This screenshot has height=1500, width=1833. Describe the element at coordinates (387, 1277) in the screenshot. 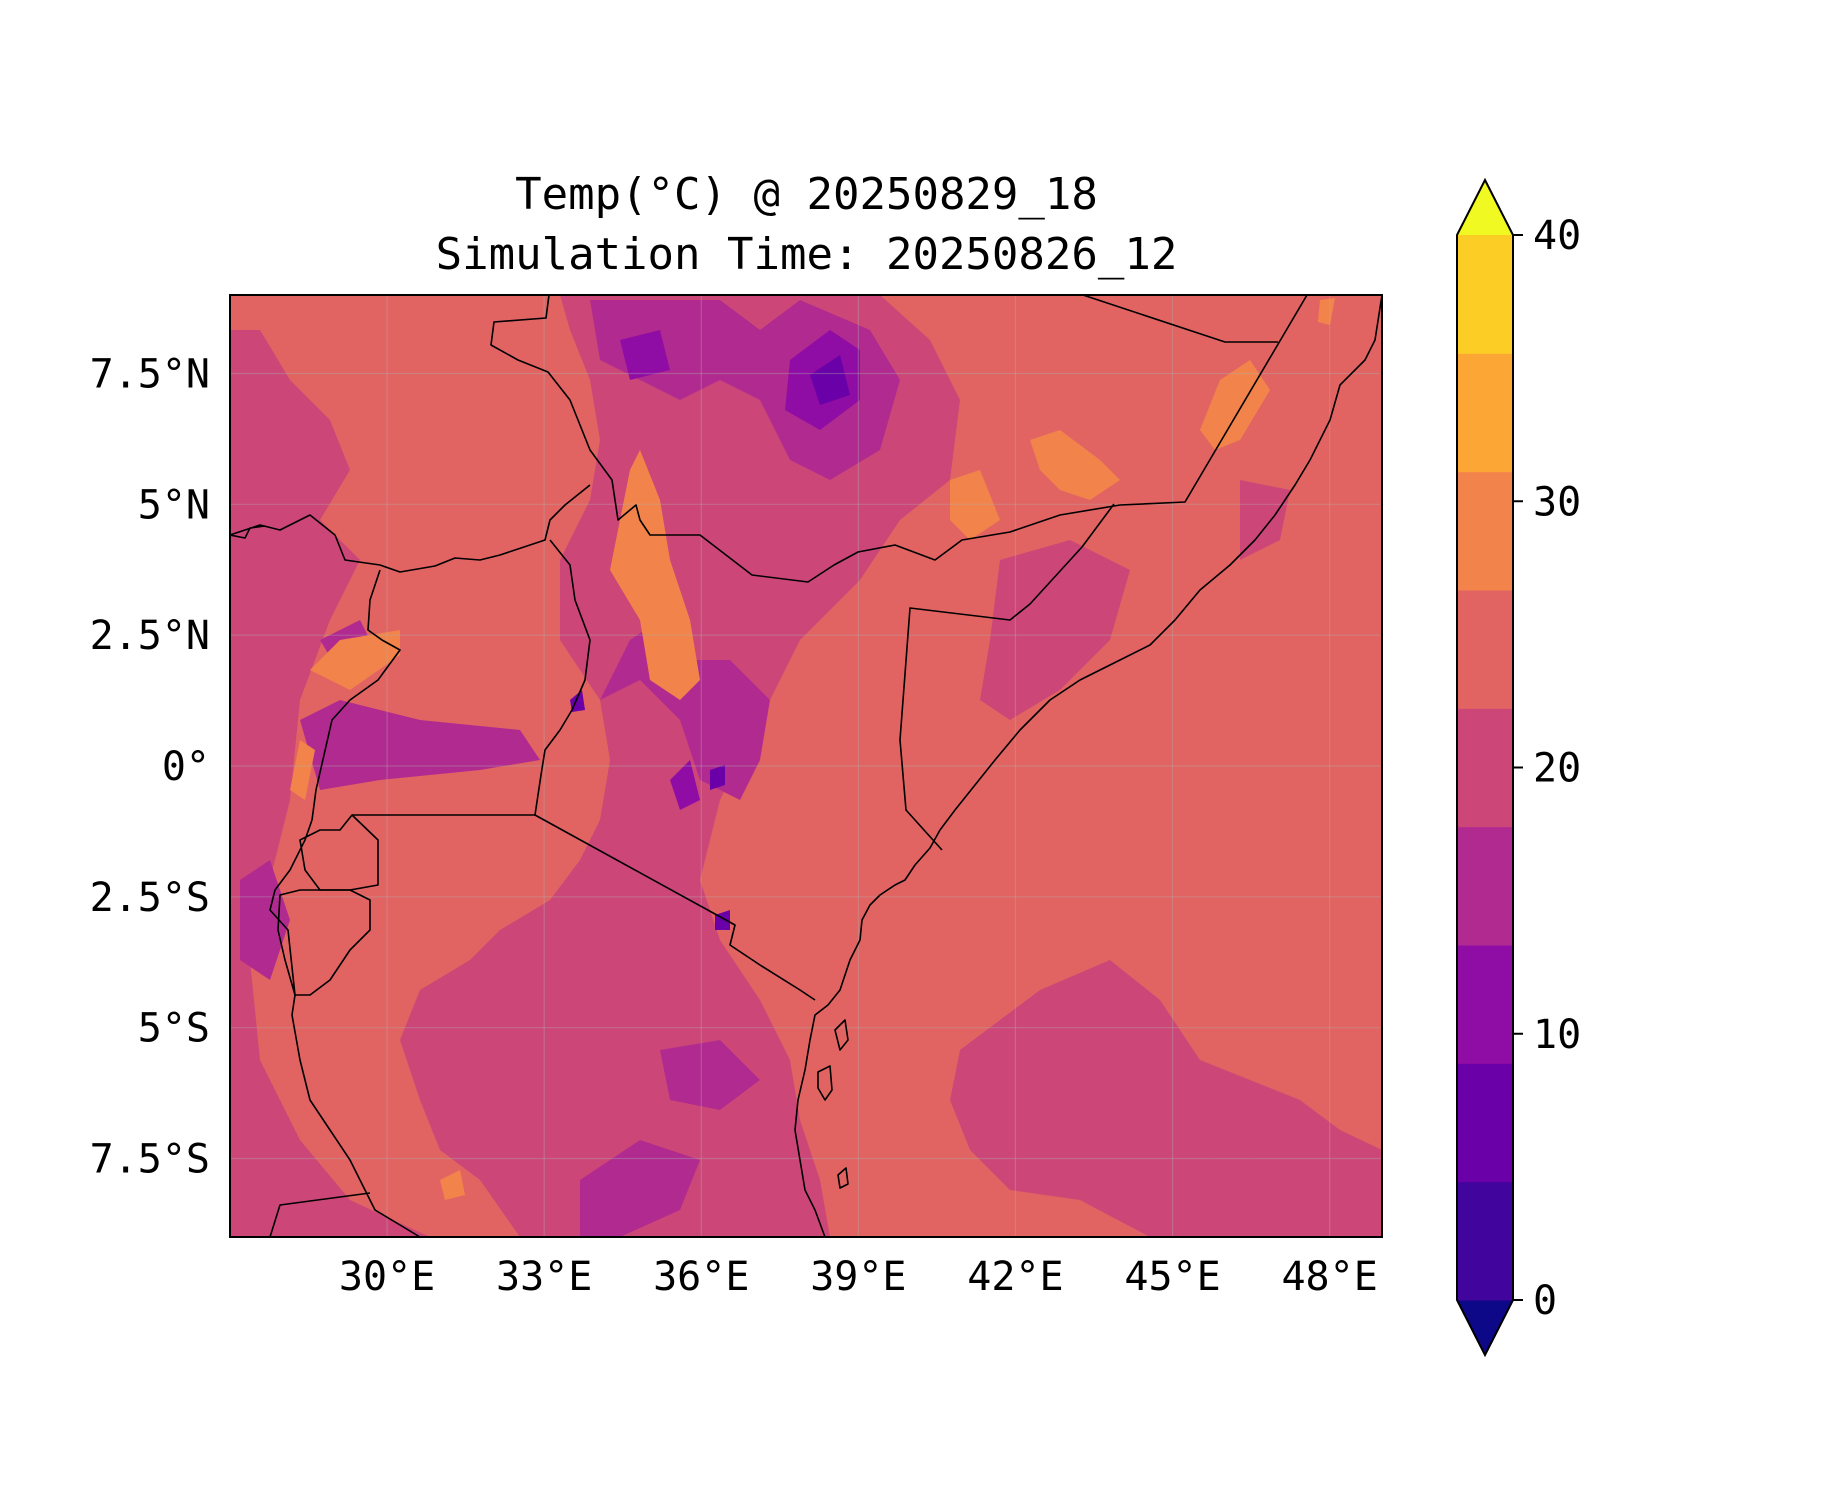

I see `x-tick-label: 30°E` at that location.